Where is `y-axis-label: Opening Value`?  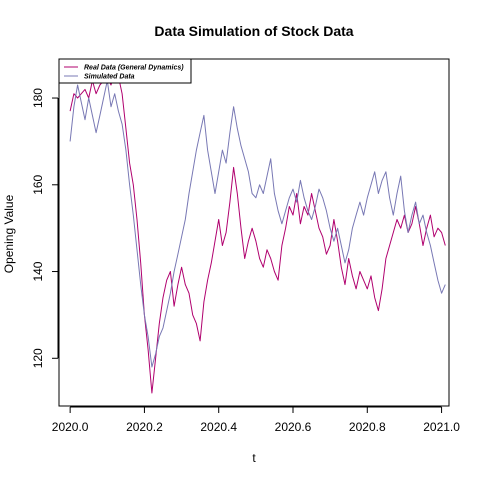 y-axis-label: Opening Value is located at coordinates (9, 233).